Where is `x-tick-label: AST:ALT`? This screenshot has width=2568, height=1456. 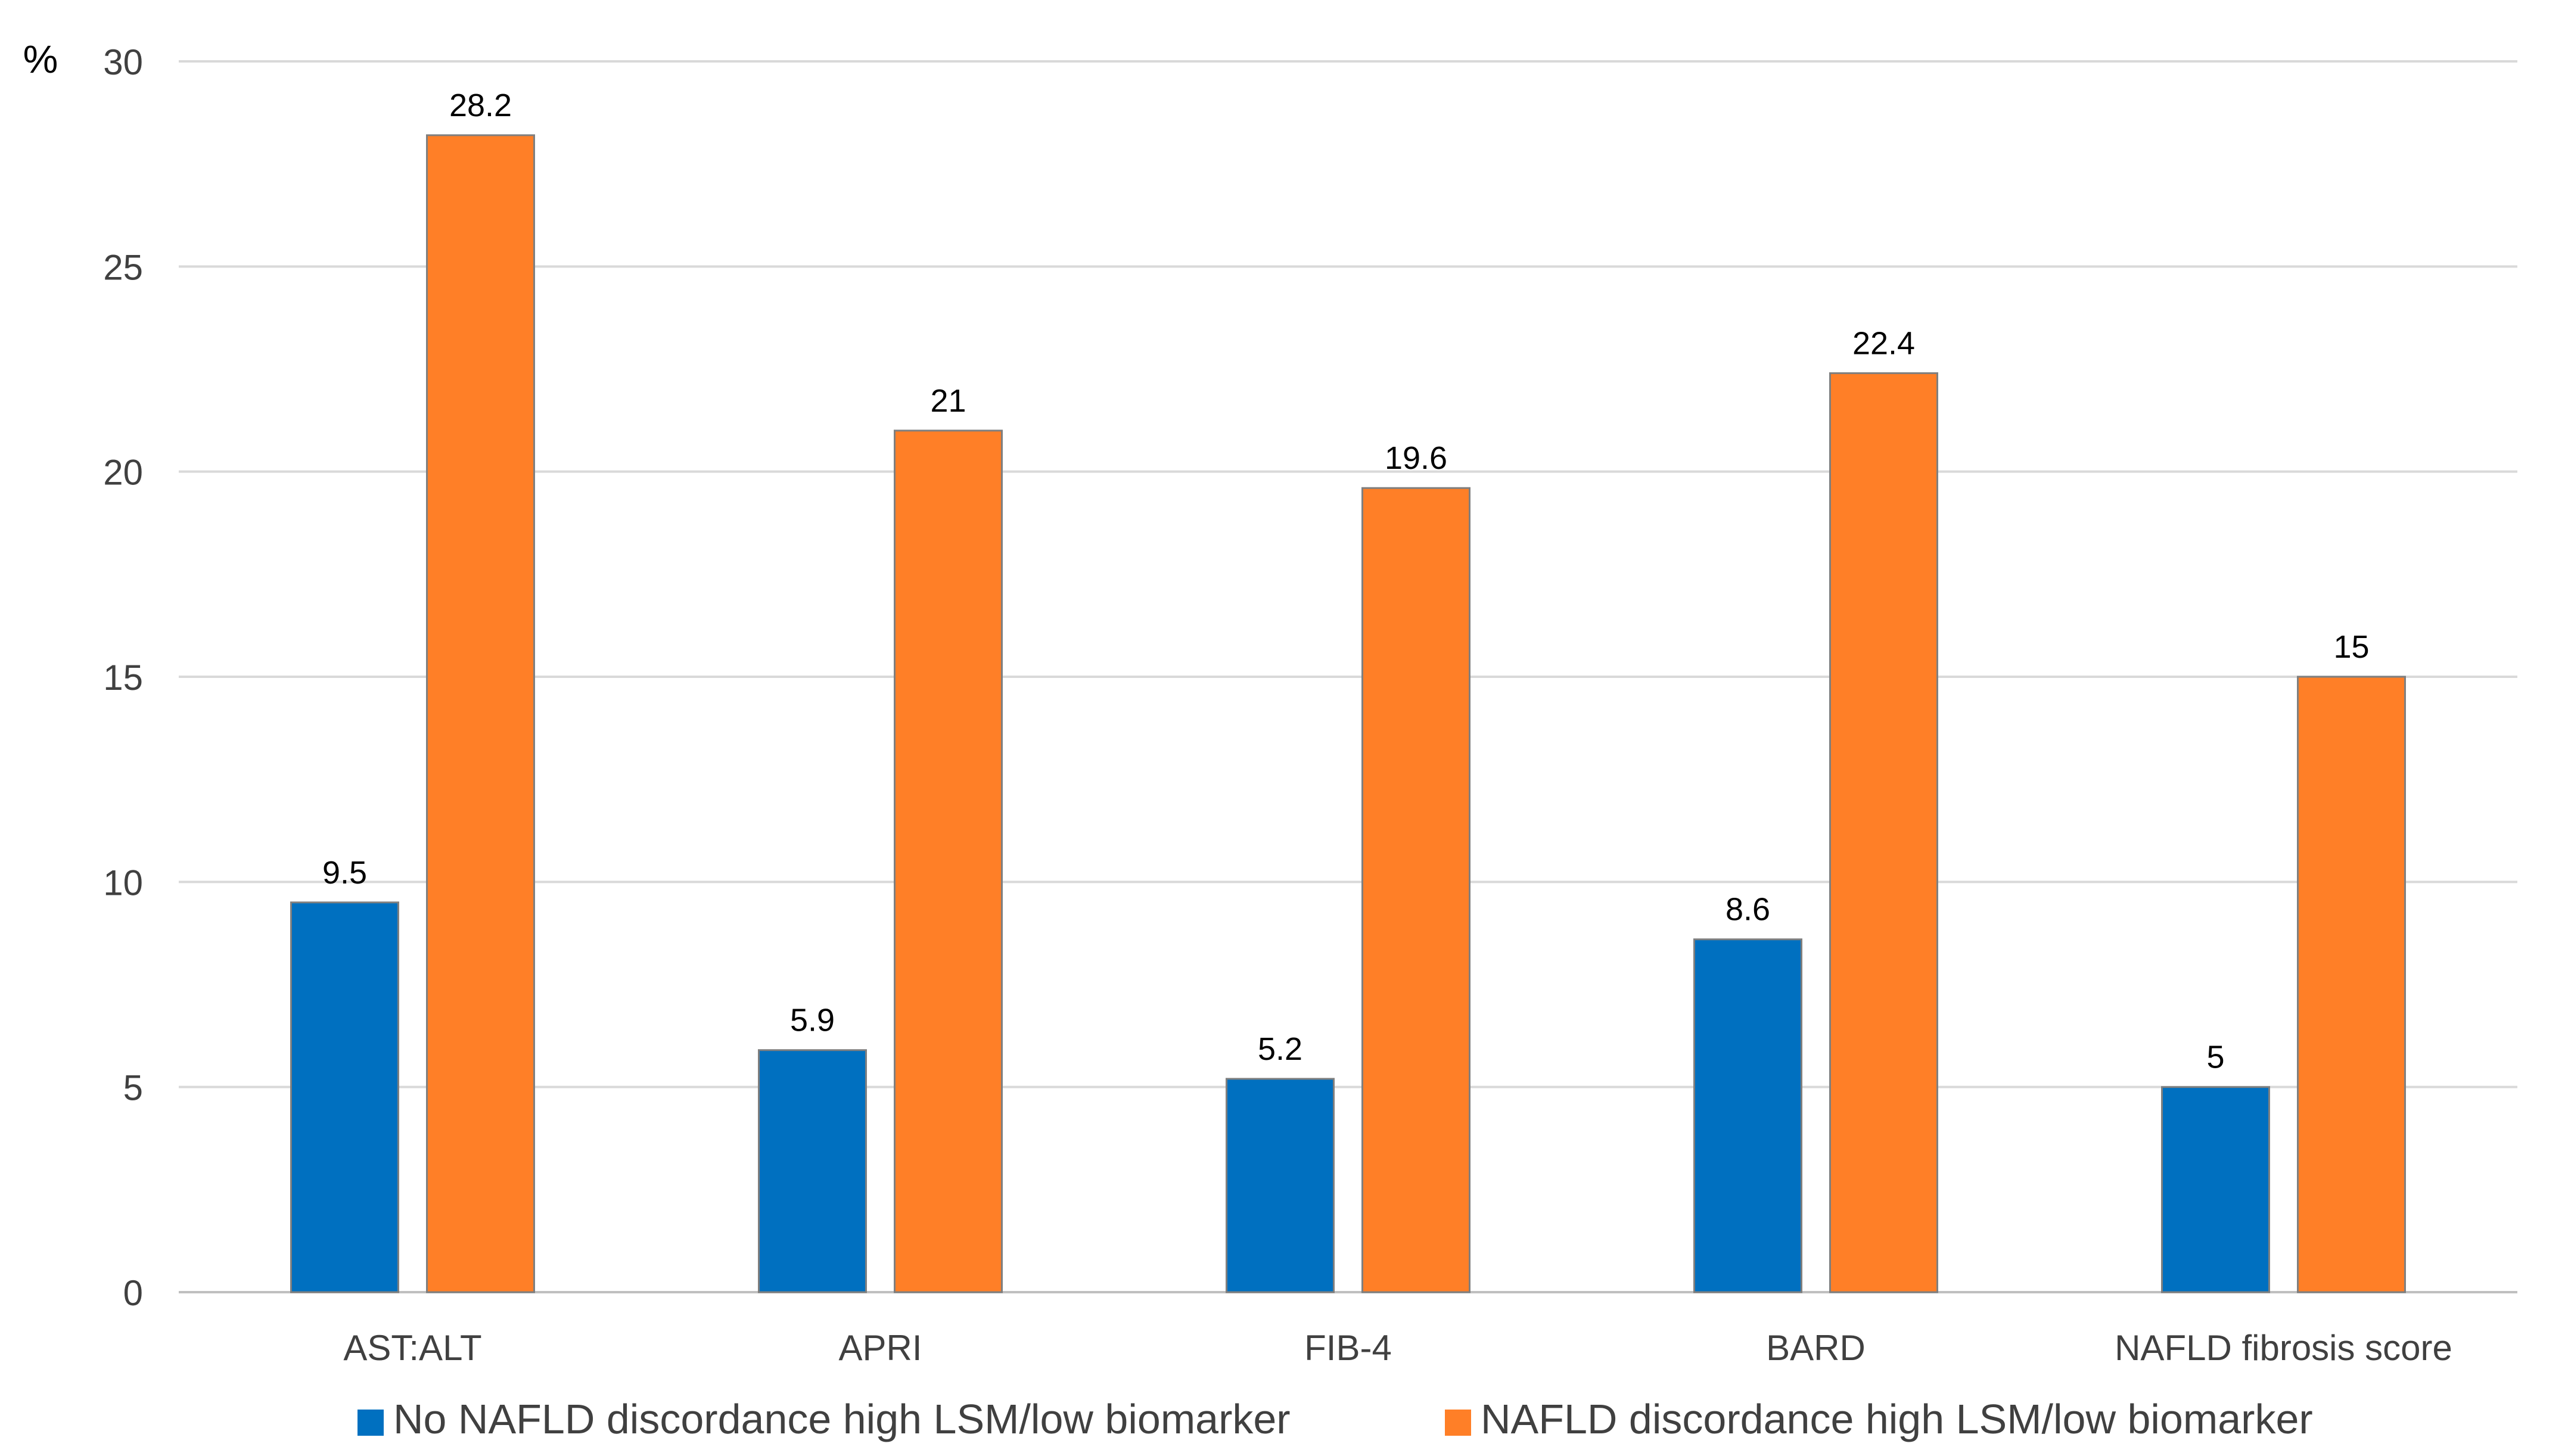 x-tick-label: AST:ALT is located at coordinates (412, 1348).